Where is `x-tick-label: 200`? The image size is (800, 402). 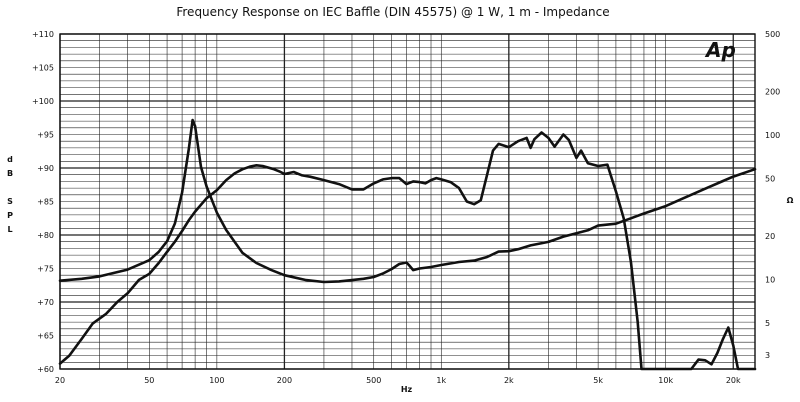 x-tick-label: 200 is located at coordinates (284, 380).